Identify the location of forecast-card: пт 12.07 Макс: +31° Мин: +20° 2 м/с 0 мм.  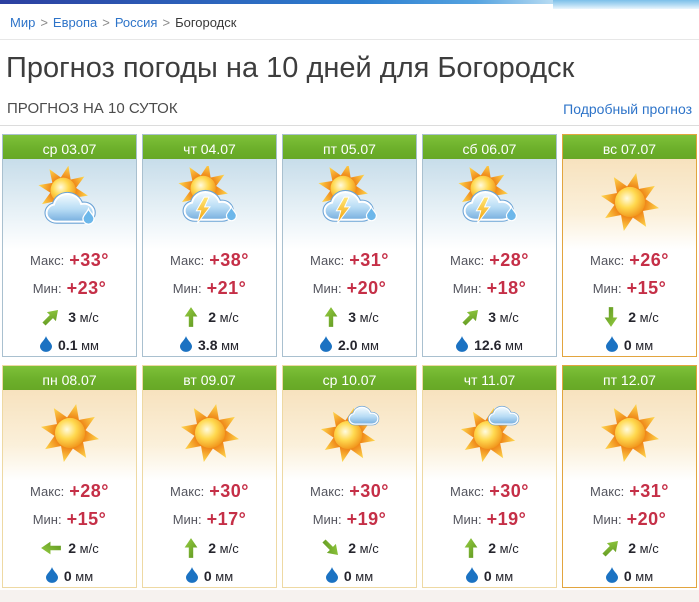
(629, 476).